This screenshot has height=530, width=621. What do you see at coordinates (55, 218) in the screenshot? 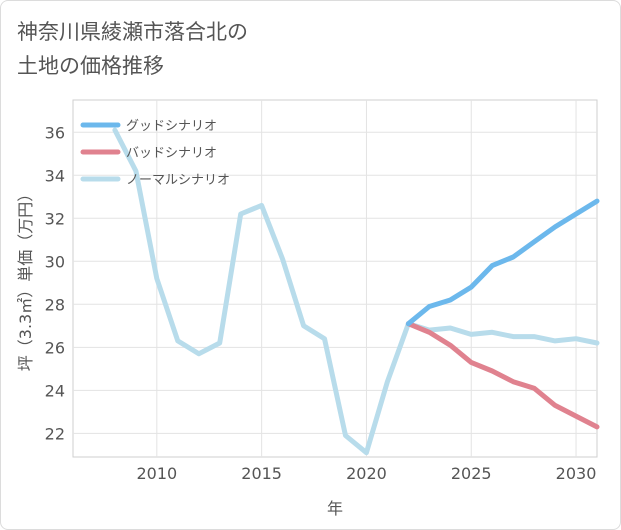
I see `y-tick-label: 32` at bounding box center [55, 218].